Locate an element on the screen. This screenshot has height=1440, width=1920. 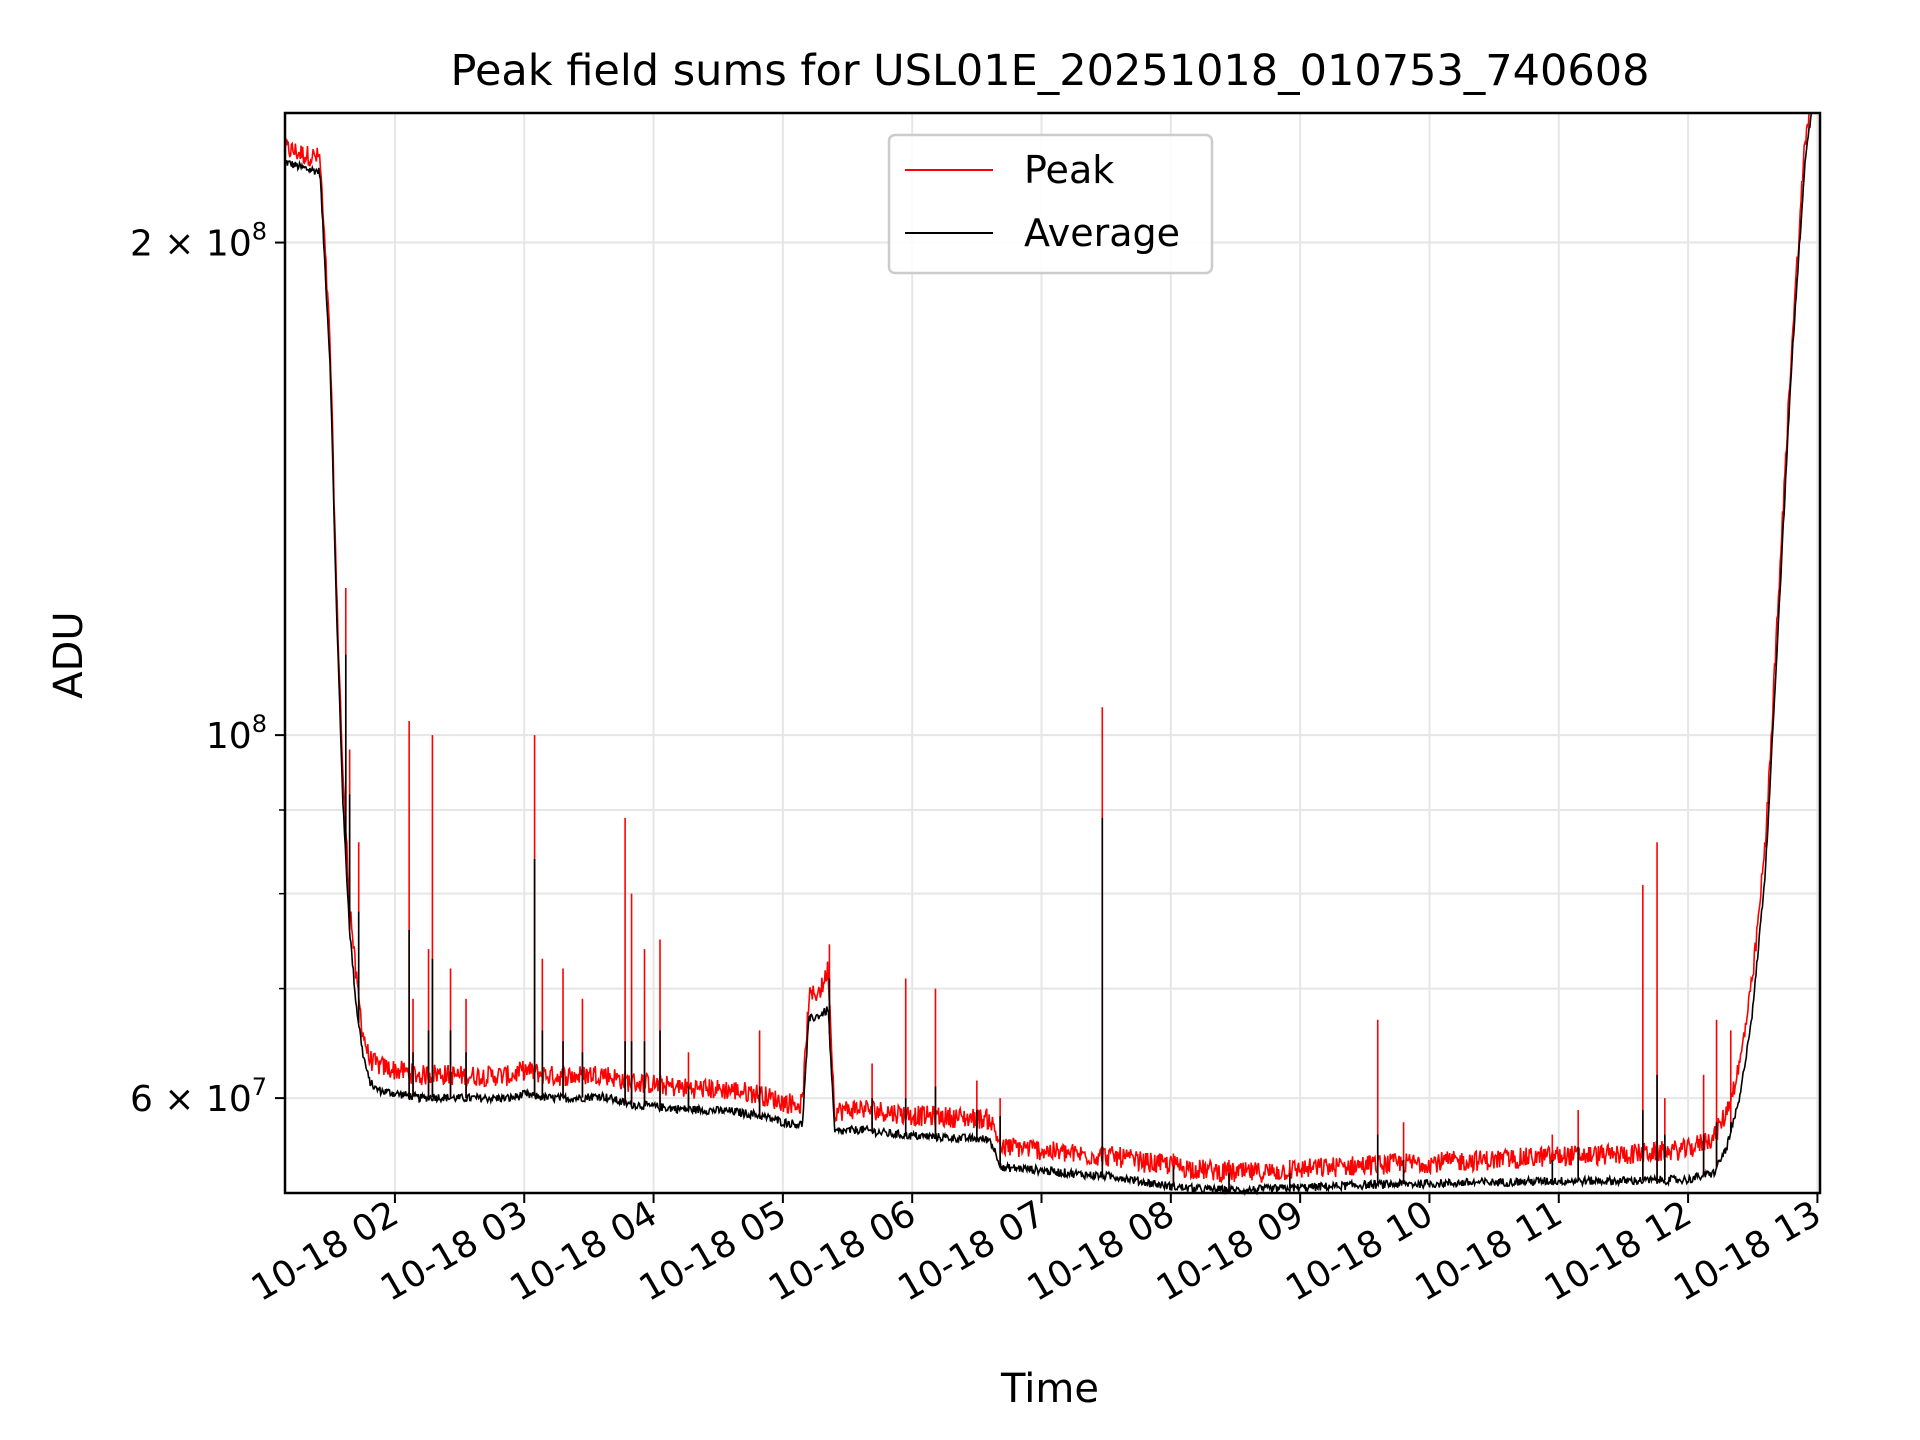
legend-label-average: Average is located at coordinates (1102, 233).